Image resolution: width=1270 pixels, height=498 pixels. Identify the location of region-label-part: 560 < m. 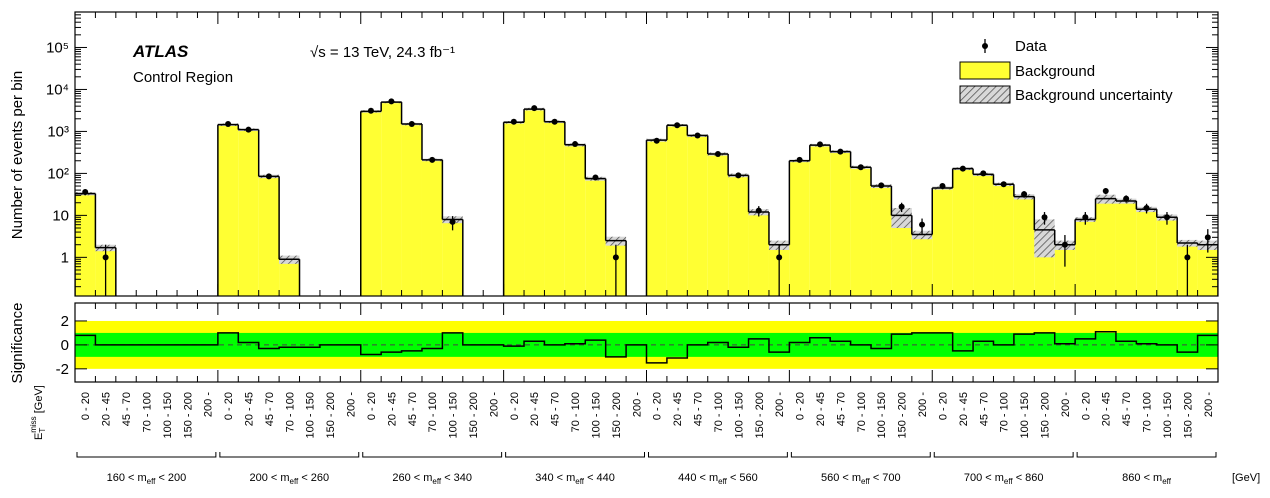
(841, 478).